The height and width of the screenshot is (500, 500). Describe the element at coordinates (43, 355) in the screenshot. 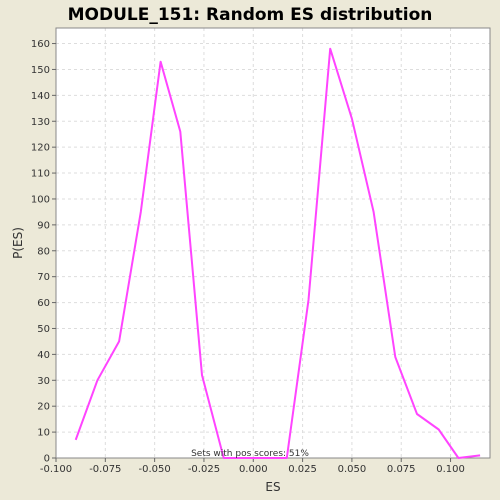

I see `y-tick-label: 40` at that location.